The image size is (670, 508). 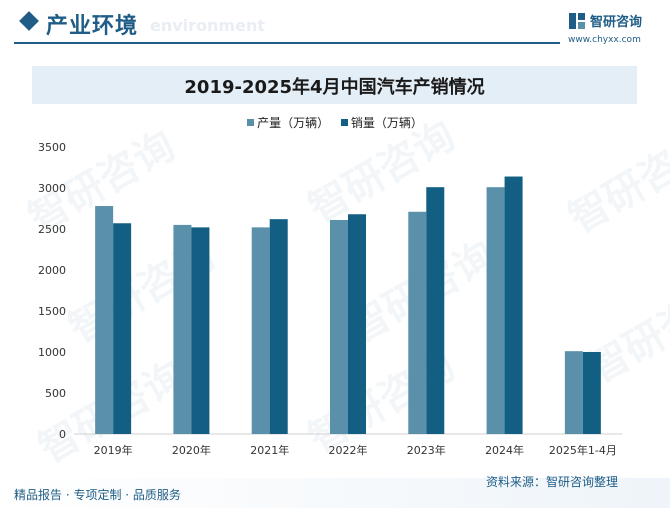 I want to click on x-tick-label: 2021年, so click(x=269, y=450).